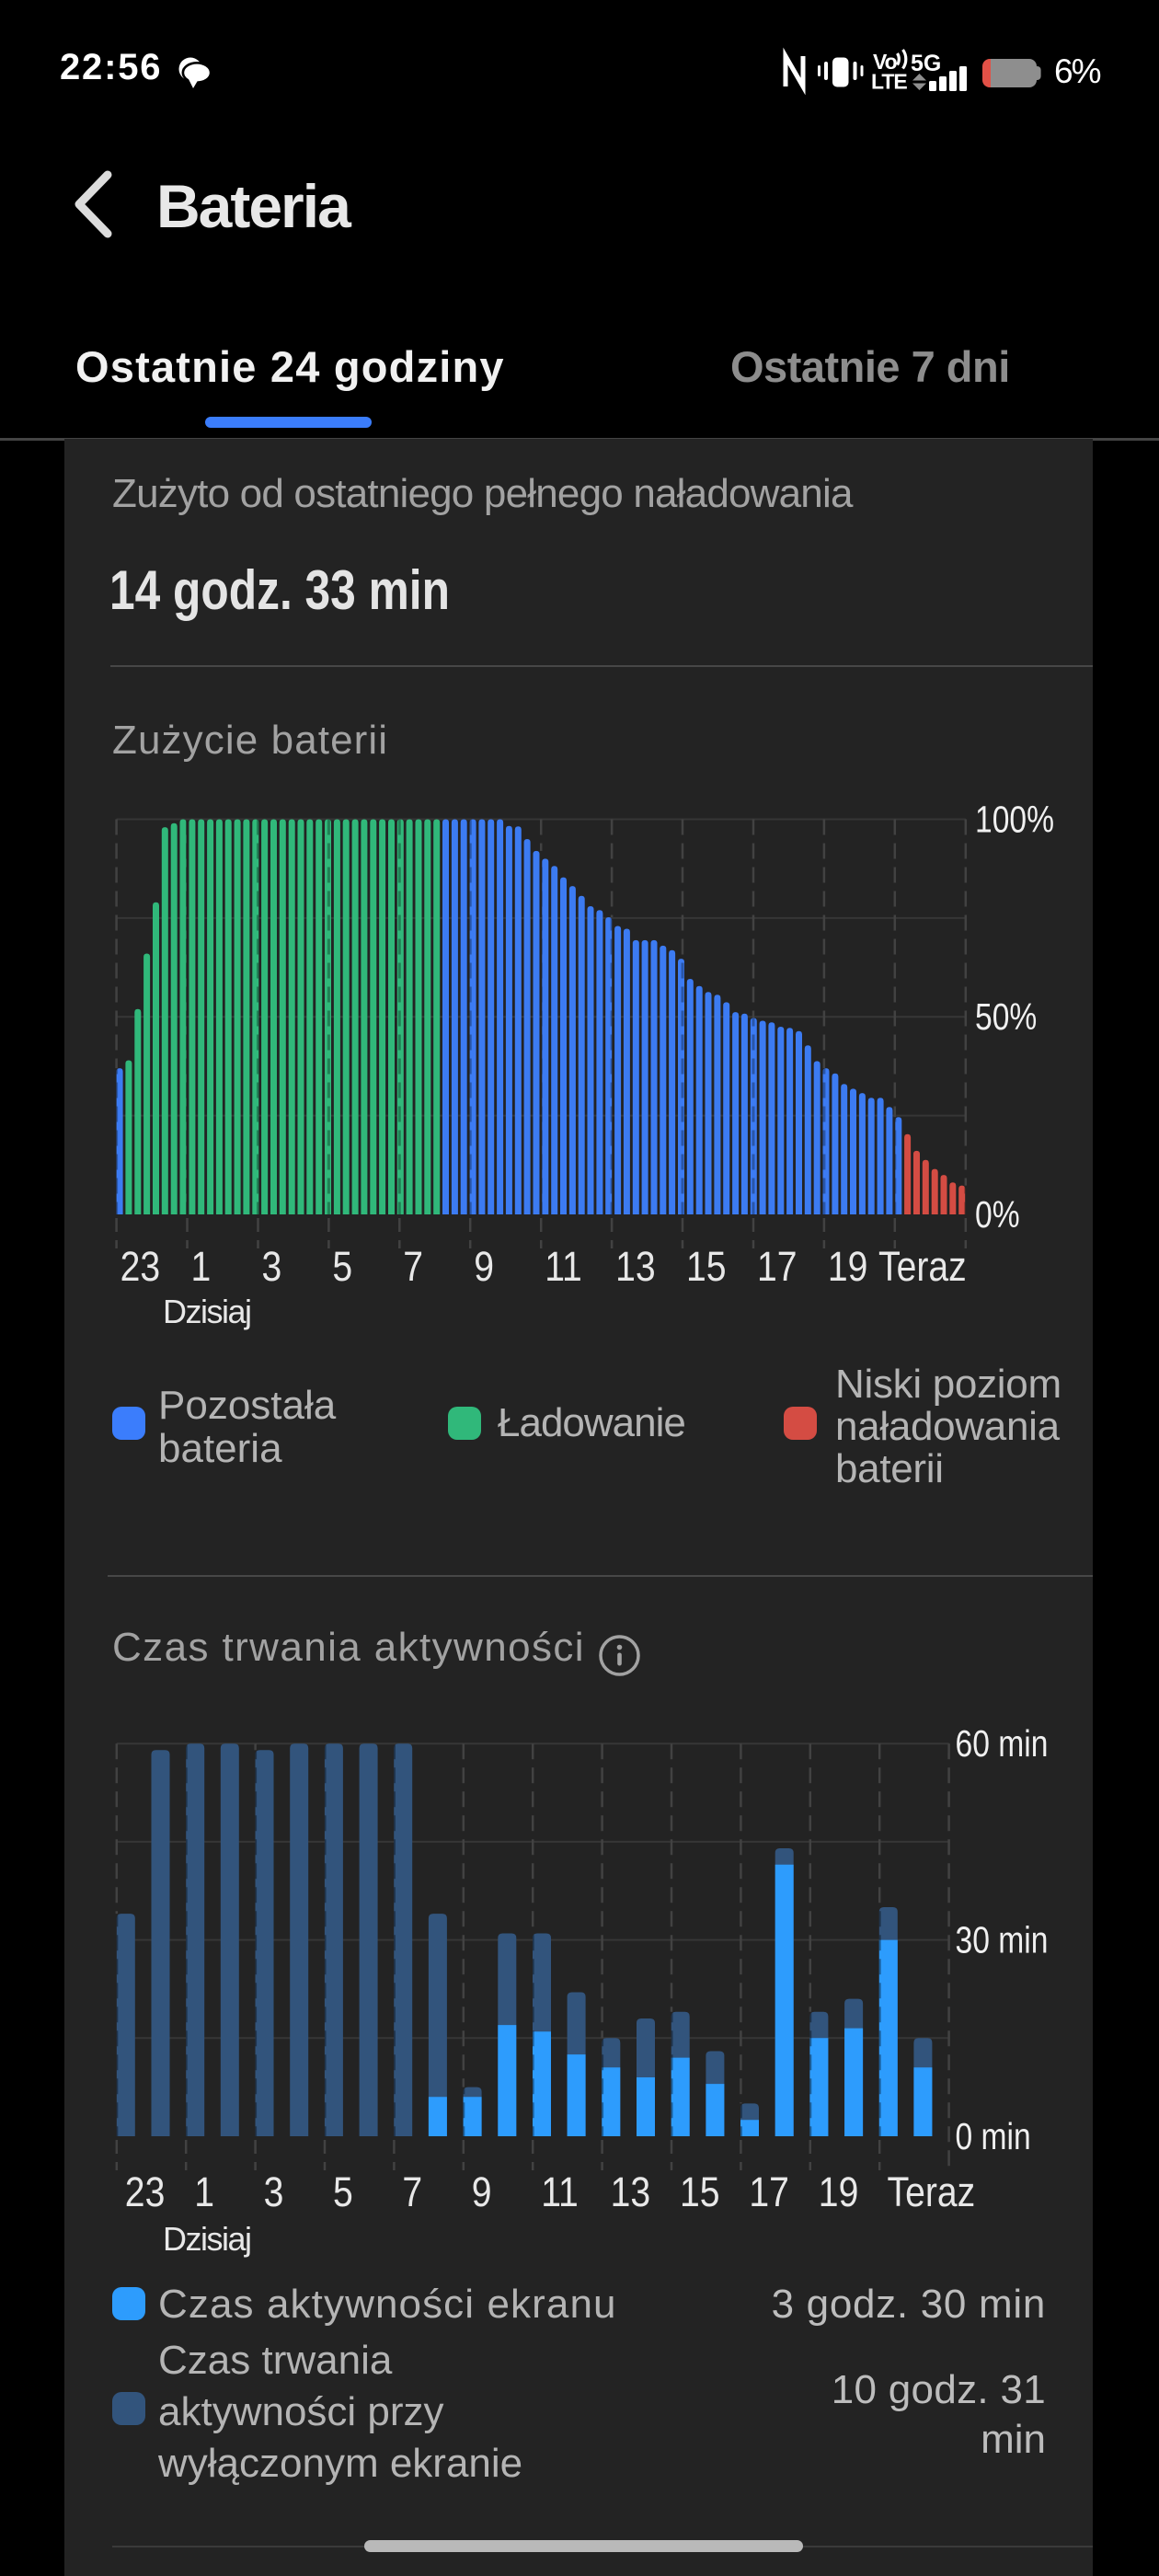 The height and width of the screenshot is (2576, 1159). I want to click on svg-text: Vo, so click(885, 62).